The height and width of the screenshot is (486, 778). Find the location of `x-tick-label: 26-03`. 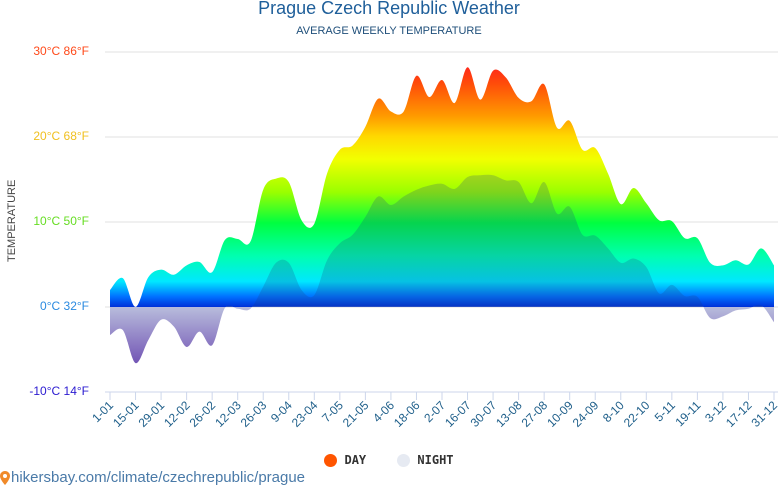

x-tick-label: 26-03 is located at coordinates (254, 414).